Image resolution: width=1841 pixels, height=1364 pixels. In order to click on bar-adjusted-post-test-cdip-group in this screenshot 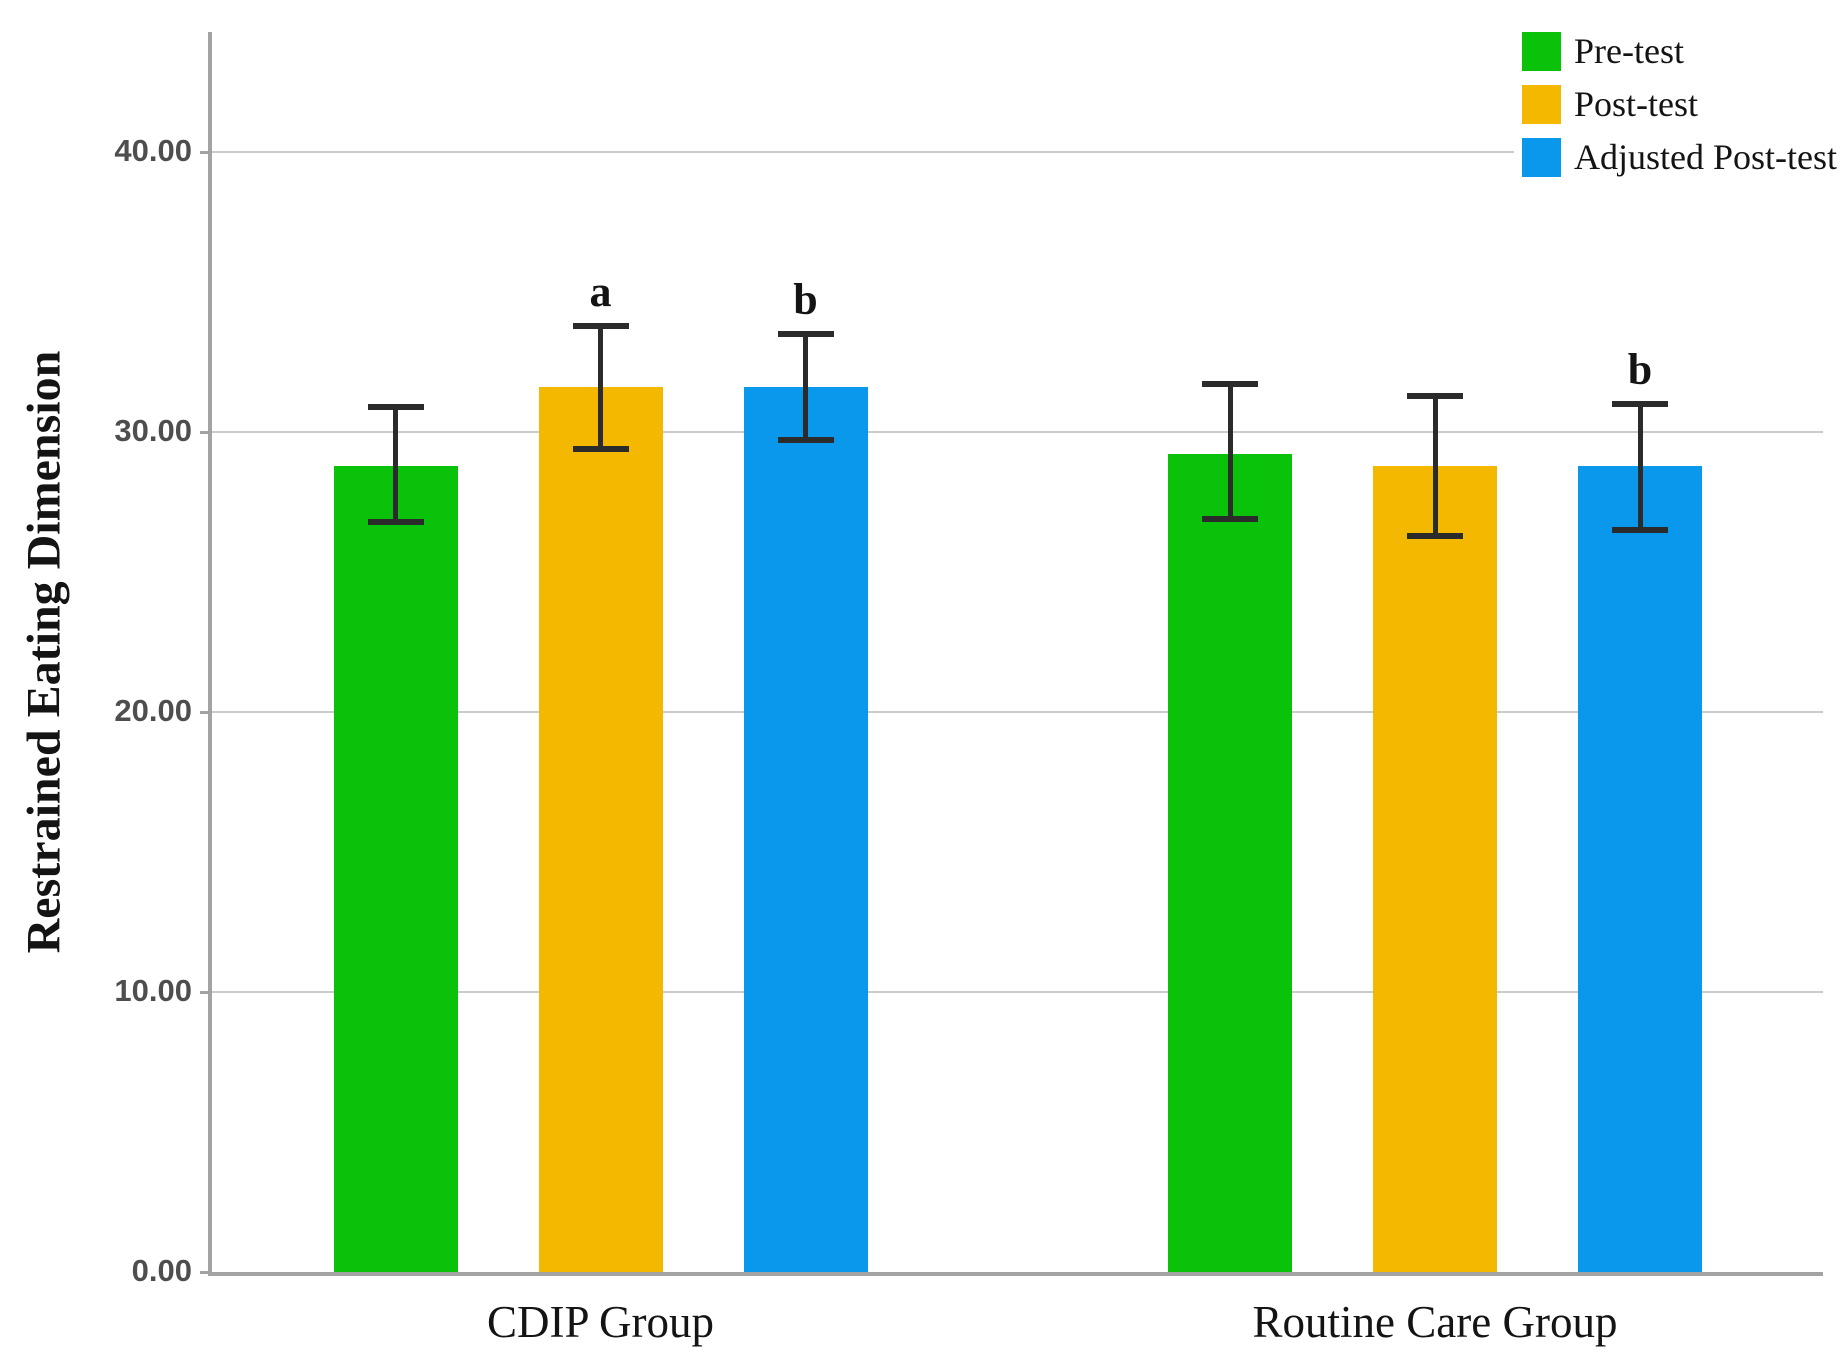, I will do `click(805, 829)`.